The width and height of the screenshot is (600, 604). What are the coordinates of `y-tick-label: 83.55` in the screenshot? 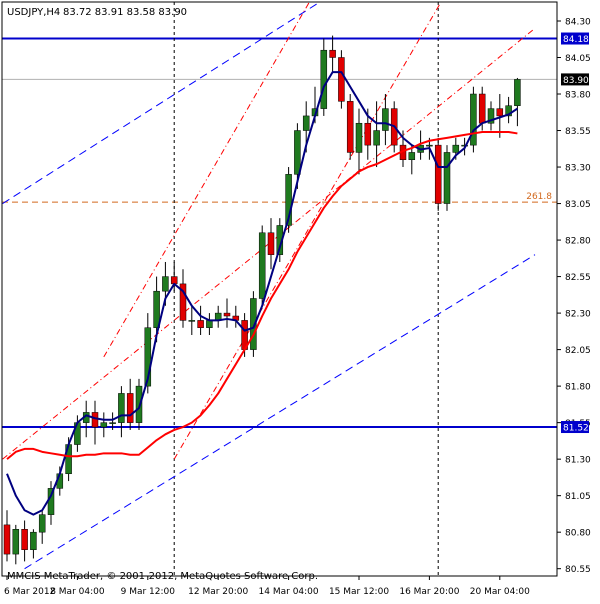 It's located at (578, 132).